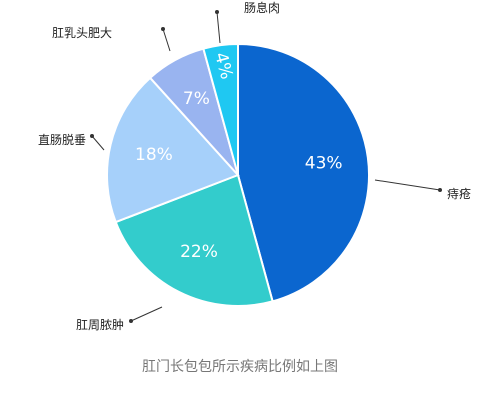 This screenshot has width=480, height=419. Describe the element at coordinates (82, 33) in the screenshot. I see `slice-category-label: 肛乳头肥大` at that location.